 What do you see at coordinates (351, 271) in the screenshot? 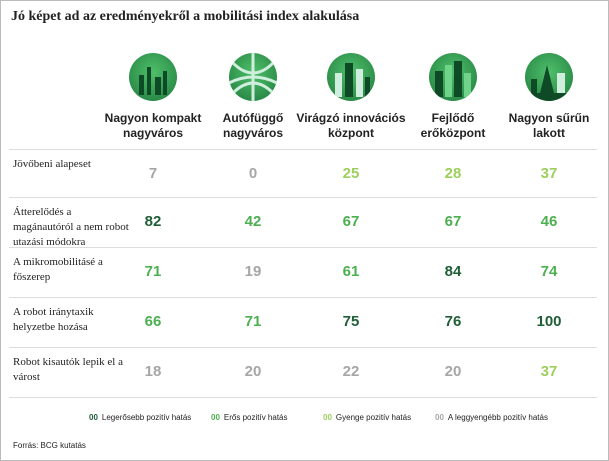
I see `cell-value: 61` at bounding box center [351, 271].